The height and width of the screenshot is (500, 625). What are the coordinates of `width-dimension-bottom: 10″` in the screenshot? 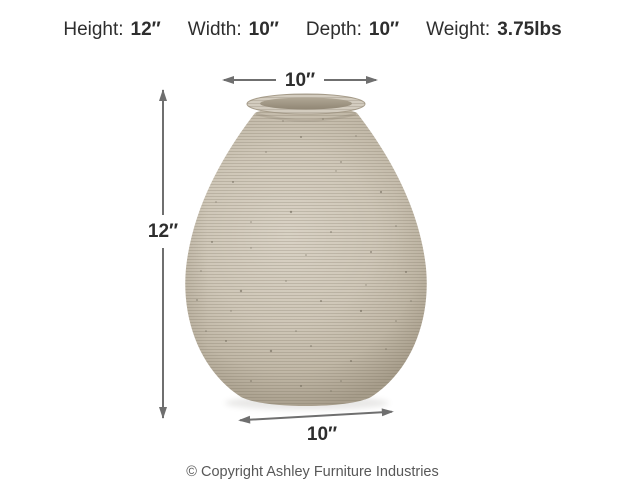 It's located at (316, 434).